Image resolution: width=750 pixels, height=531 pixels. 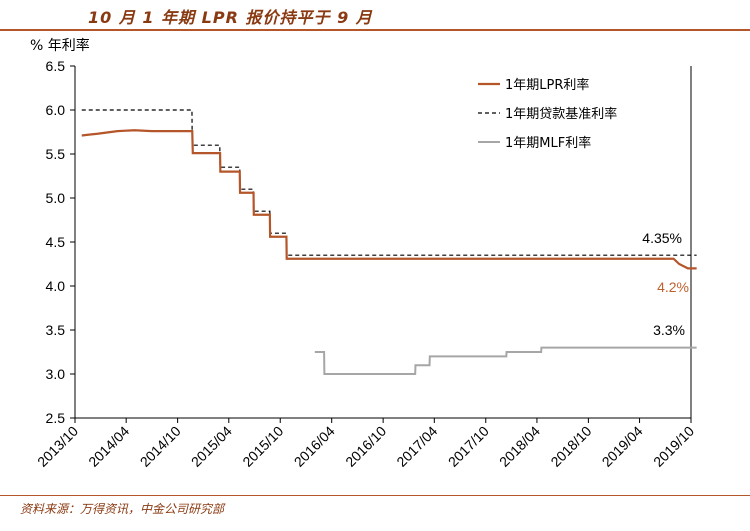 What do you see at coordinates (60, 45) in the screenshot?
I see `y-axis-label: % 年利率` at bounding box center [60, 45].